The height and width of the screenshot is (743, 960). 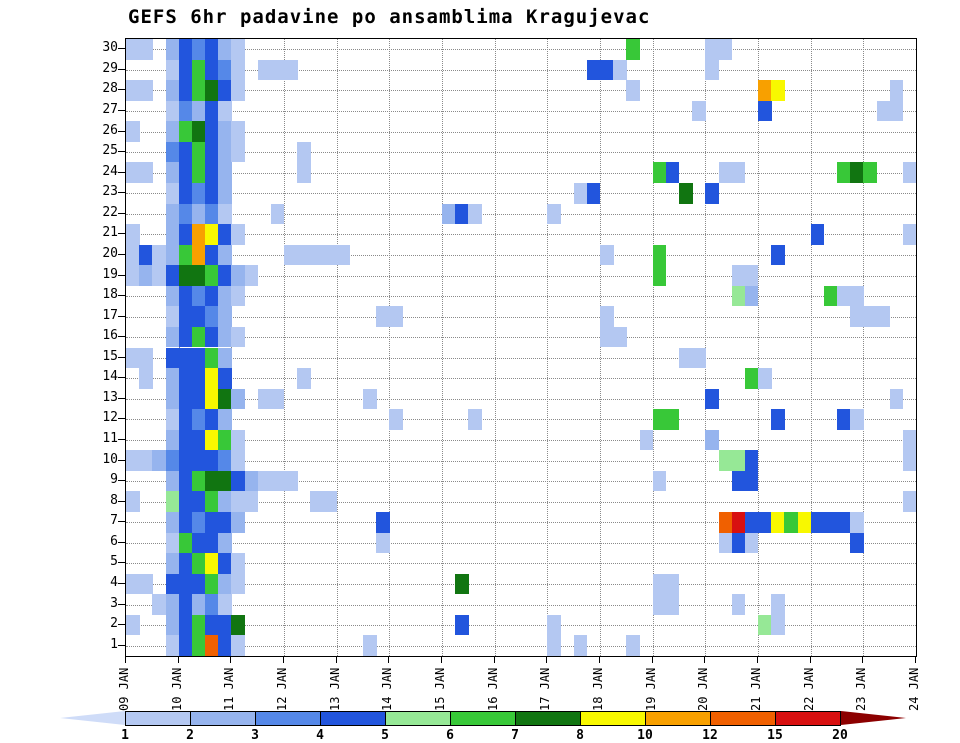 What do you see at coordinates (229, 689) in the screenshot?
I see `x-axis-label: 11 JAN` at bounding box center [229, 689].